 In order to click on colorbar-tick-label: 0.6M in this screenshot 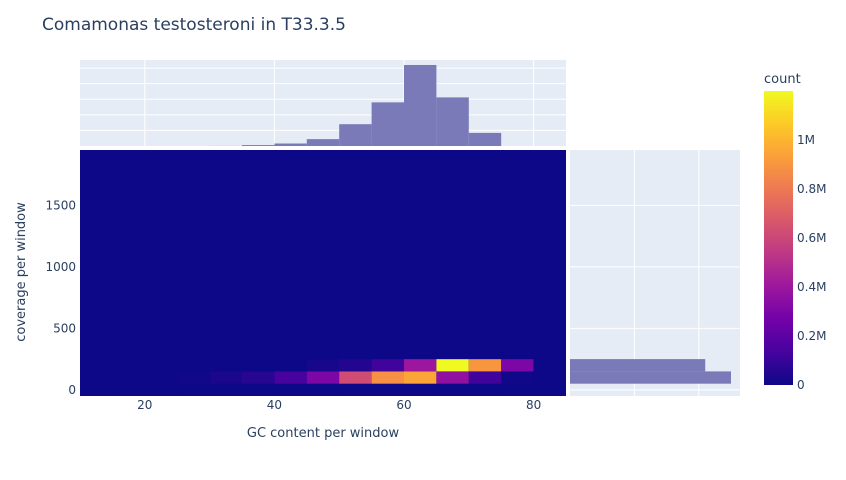, I will do `click(811, 238)`.